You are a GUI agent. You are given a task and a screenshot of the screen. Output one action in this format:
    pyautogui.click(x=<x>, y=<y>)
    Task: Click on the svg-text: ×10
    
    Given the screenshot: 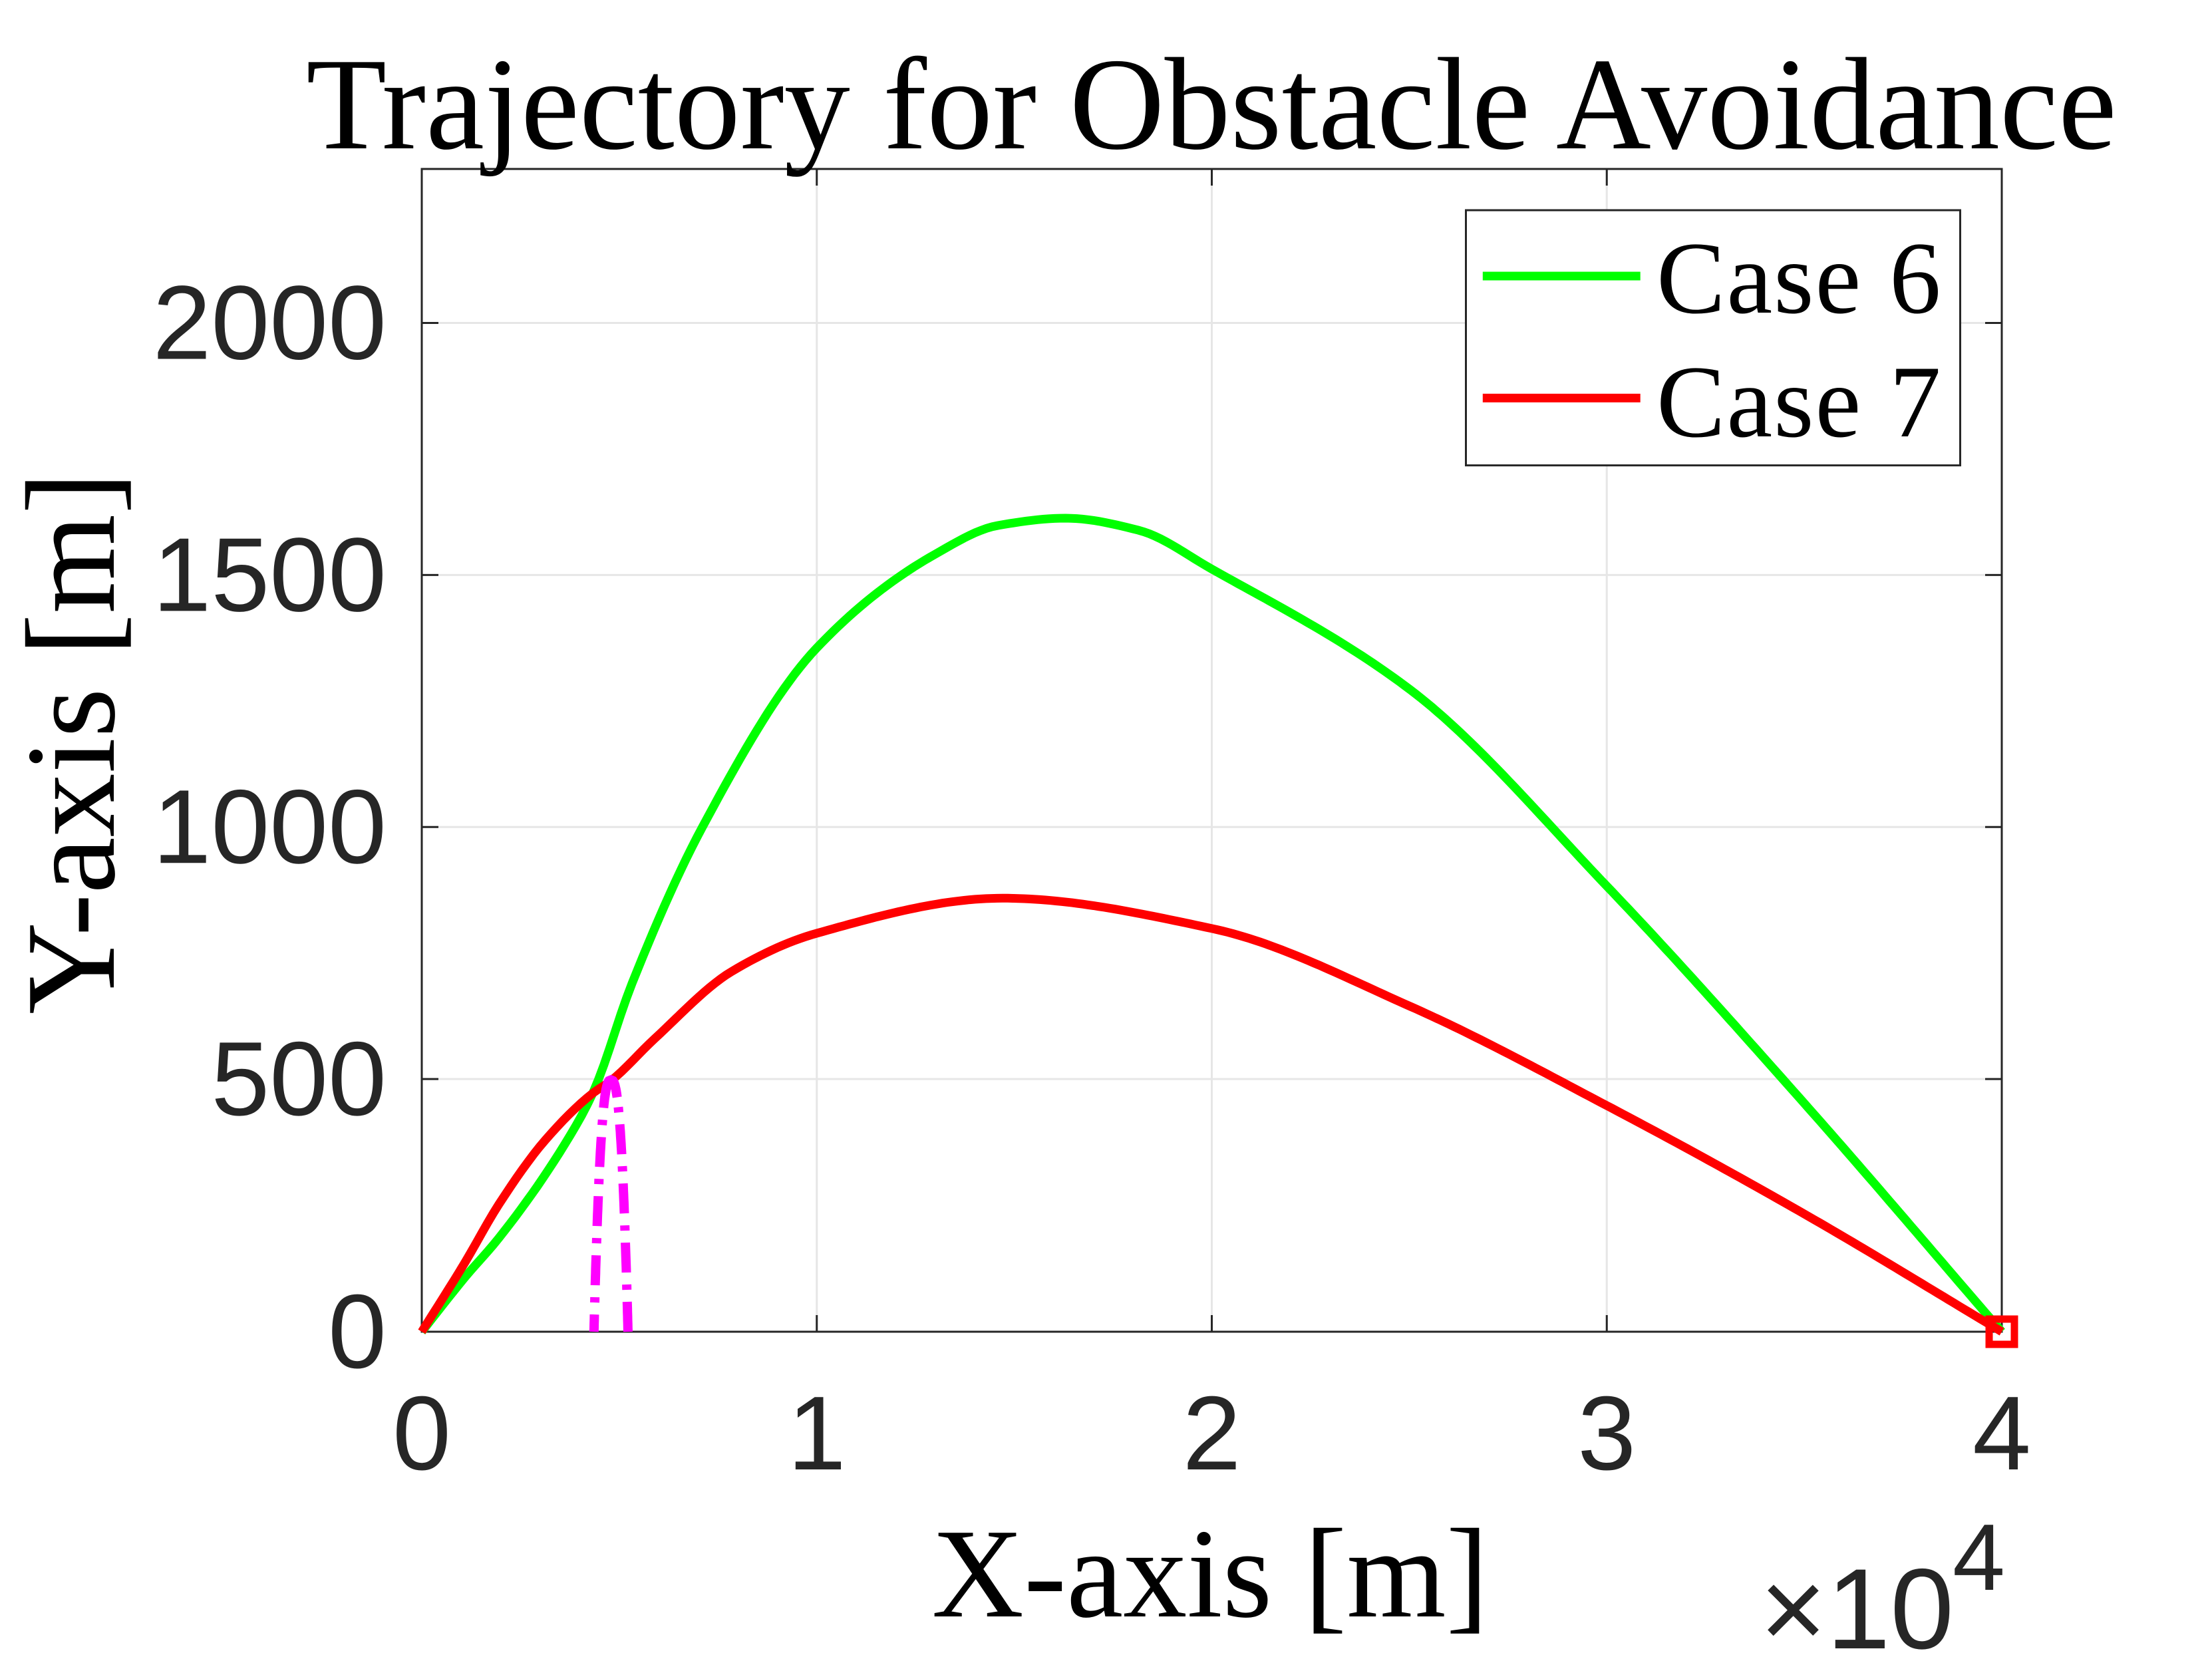 What is the action you would take?
    pyautogui.click(x=1857, y=1602)
    